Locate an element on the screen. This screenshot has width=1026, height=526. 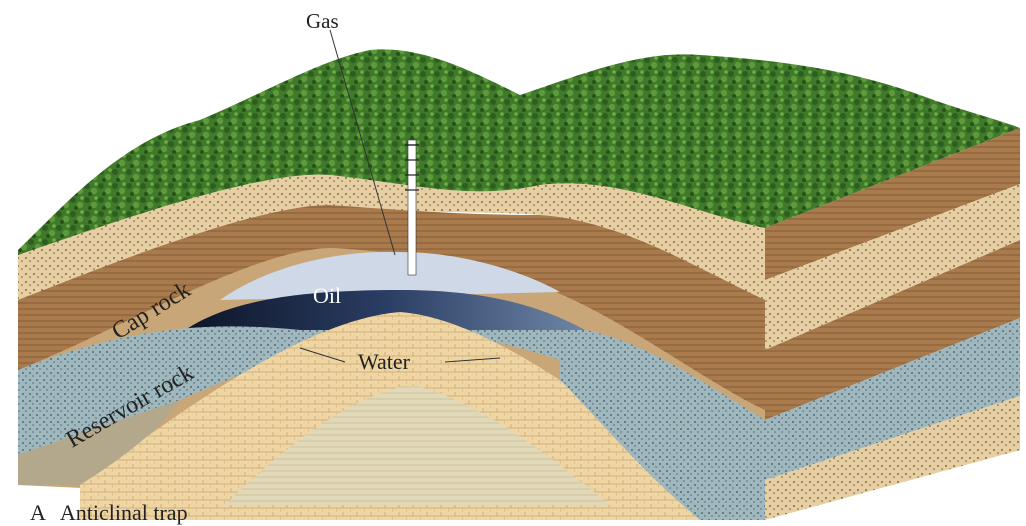
label-water: Water is located at coordinates (384, 361).